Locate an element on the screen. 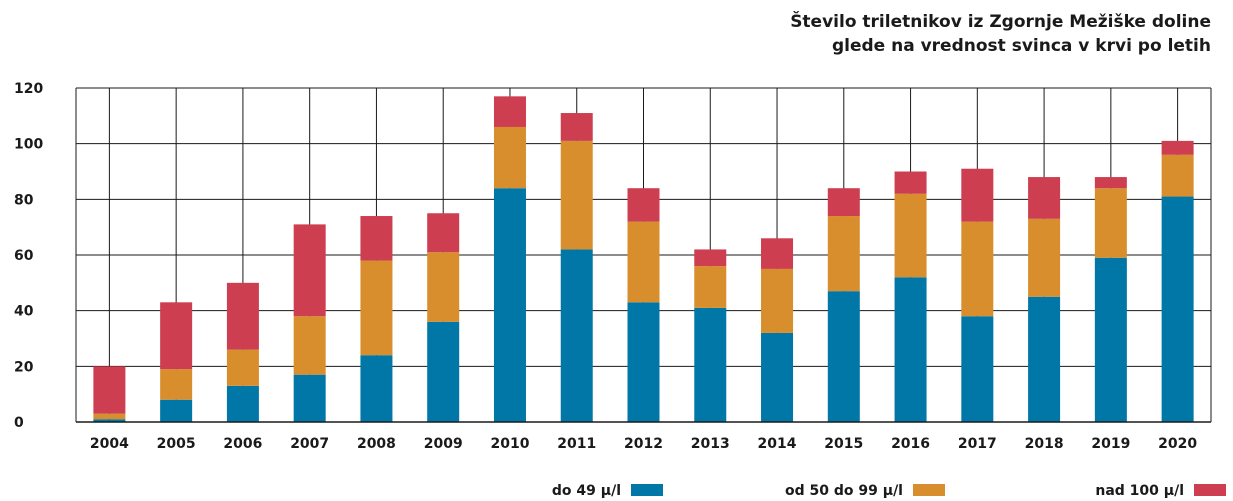  chart-title-line-2: glede na vrednost svinca v krvi po letih is located at coordinates (1021, 46).